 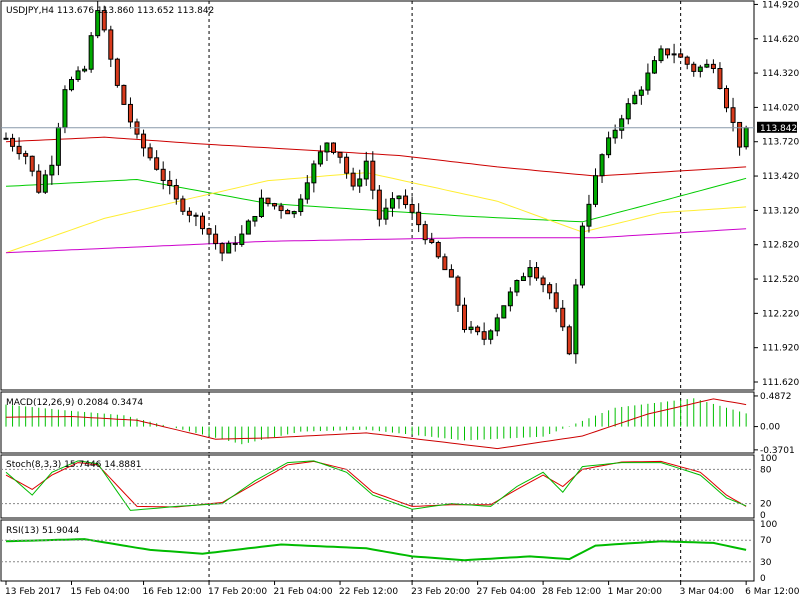 I want to click on price-tick-label: 112.520, so click(x=780, y=280).